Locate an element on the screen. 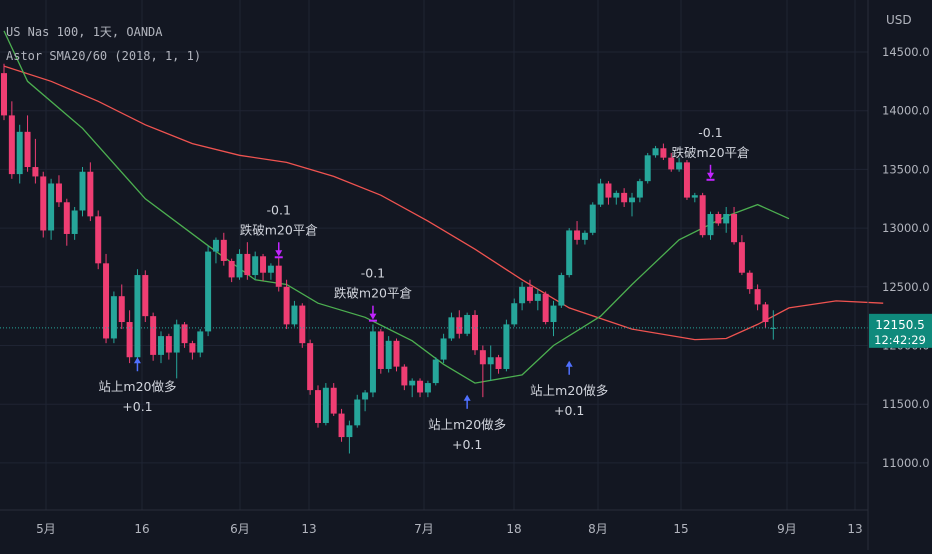 This screenshot has height=554, width=932. price-tick-label: 11000.0 is located at coordinates (906, 463).